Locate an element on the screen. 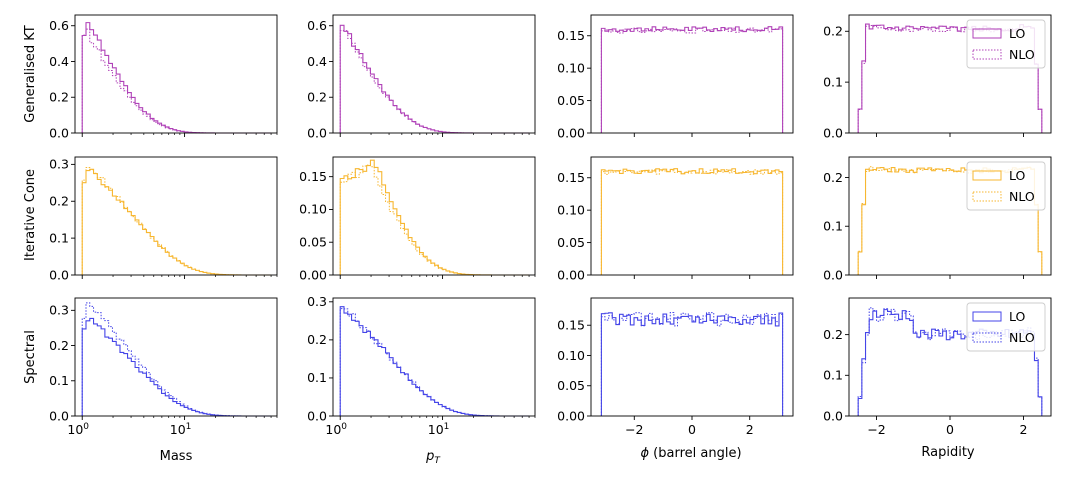 This screenshot has height=480, width=1065. row-label-iterative-cone: Iterative Cone is located at coordinates (30, 215).